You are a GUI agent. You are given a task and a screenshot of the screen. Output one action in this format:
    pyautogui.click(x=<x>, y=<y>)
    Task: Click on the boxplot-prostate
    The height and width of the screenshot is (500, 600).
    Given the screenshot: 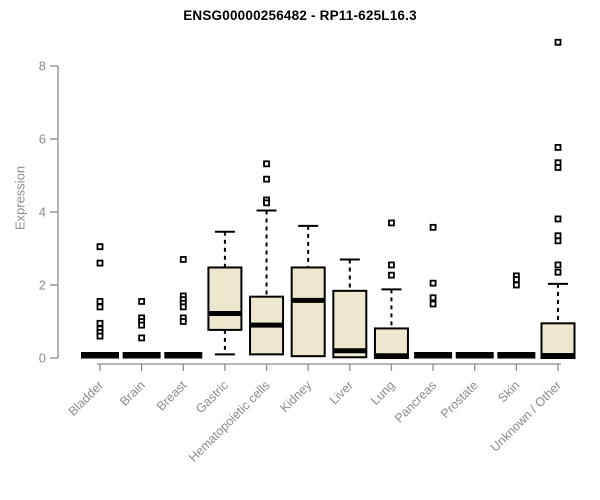 What is the action you would take?
    pyautogui.click(x=474, y=355)
    